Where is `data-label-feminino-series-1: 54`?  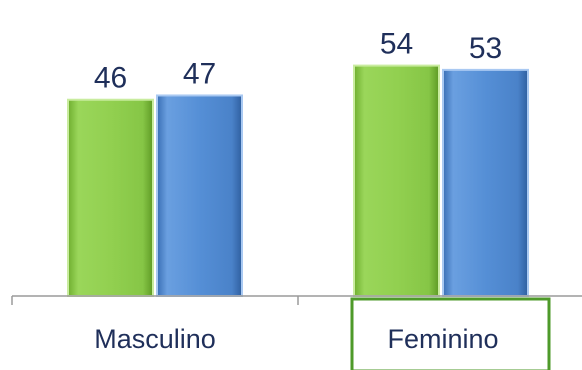 data-label-feminino-series-1: 54 is located at coordinates (396, 44).